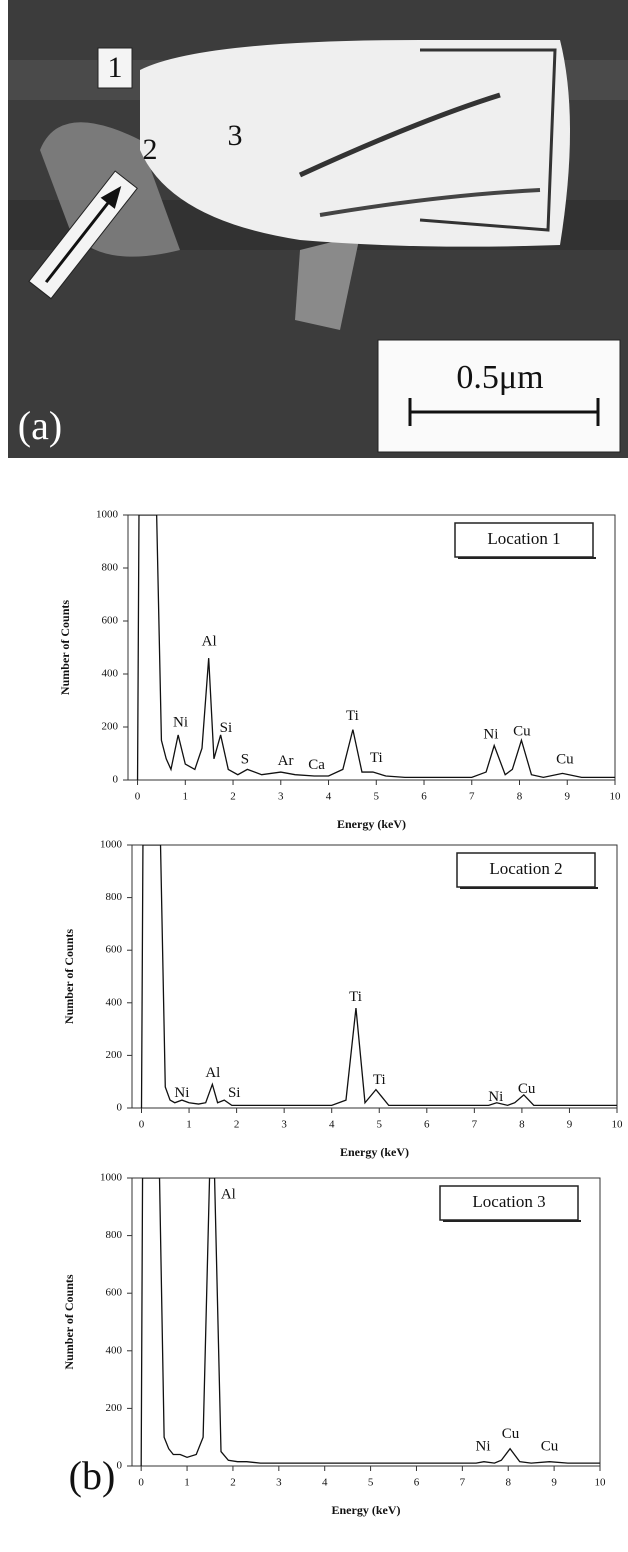  I want to click on point-label: 2, so click(150, 149).